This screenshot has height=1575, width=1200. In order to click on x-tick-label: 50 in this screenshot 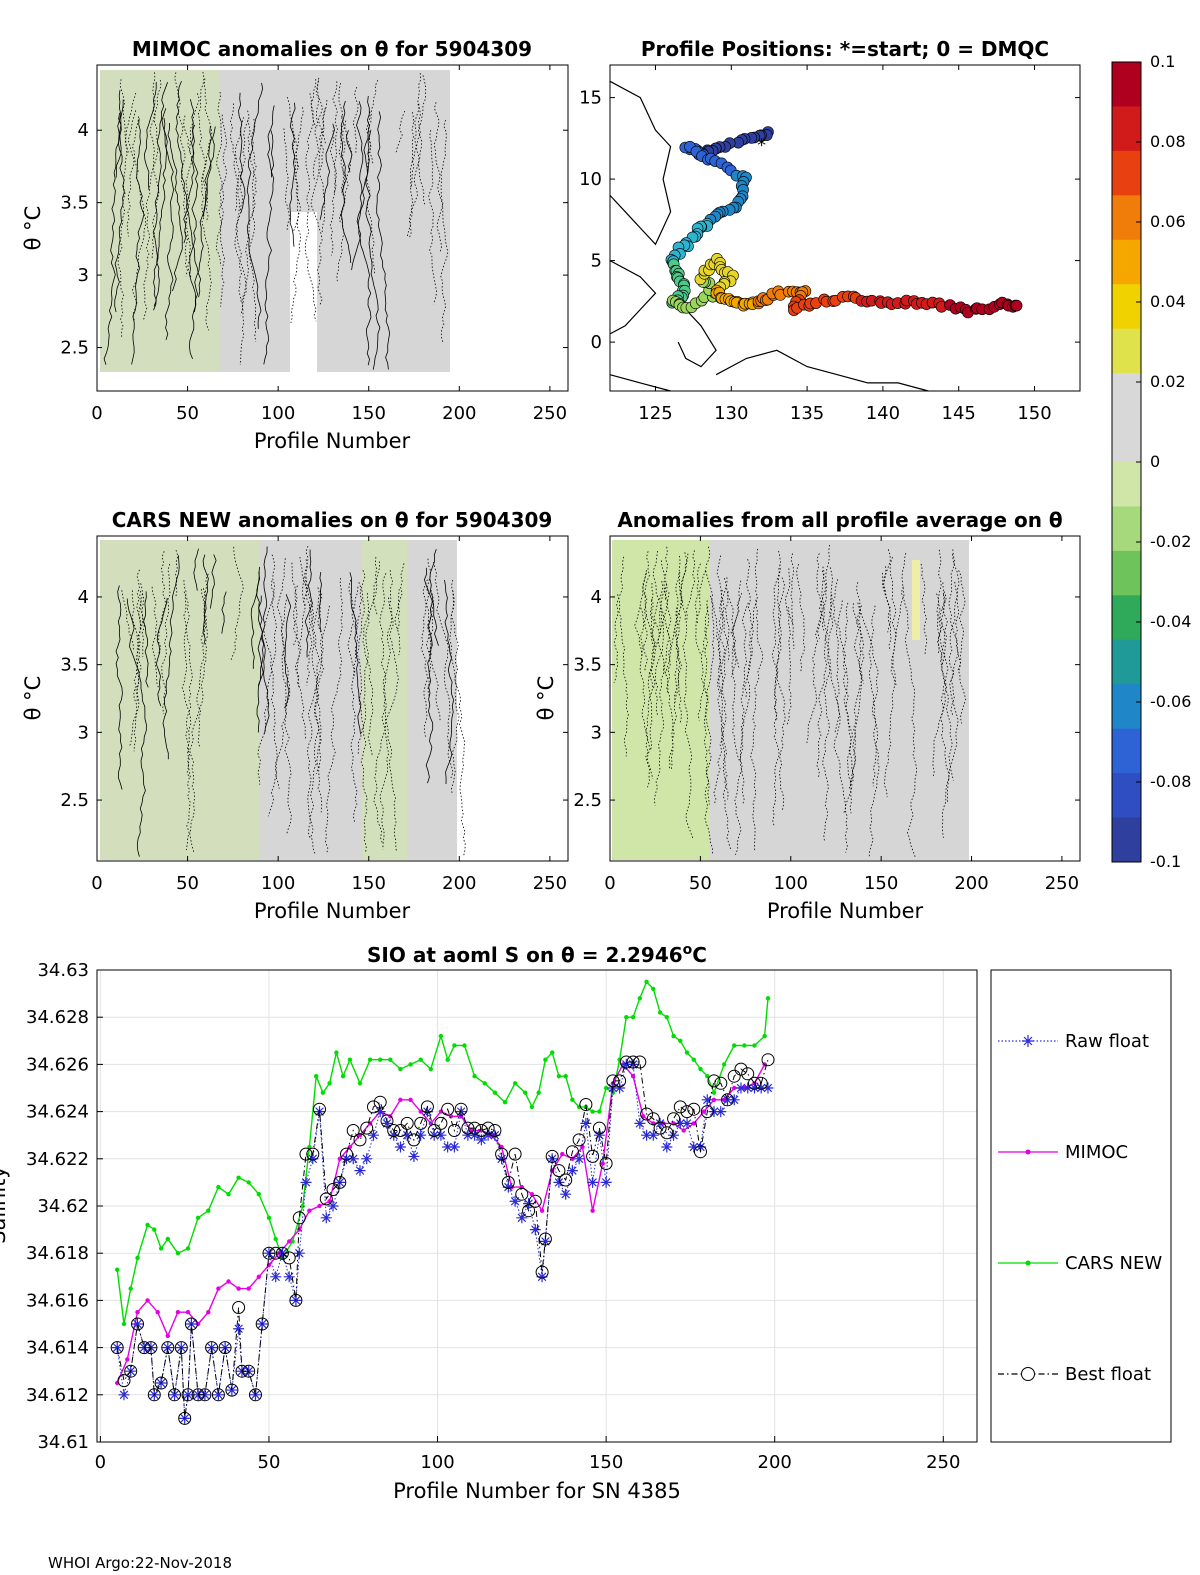, I will do `click(187, 413)`.